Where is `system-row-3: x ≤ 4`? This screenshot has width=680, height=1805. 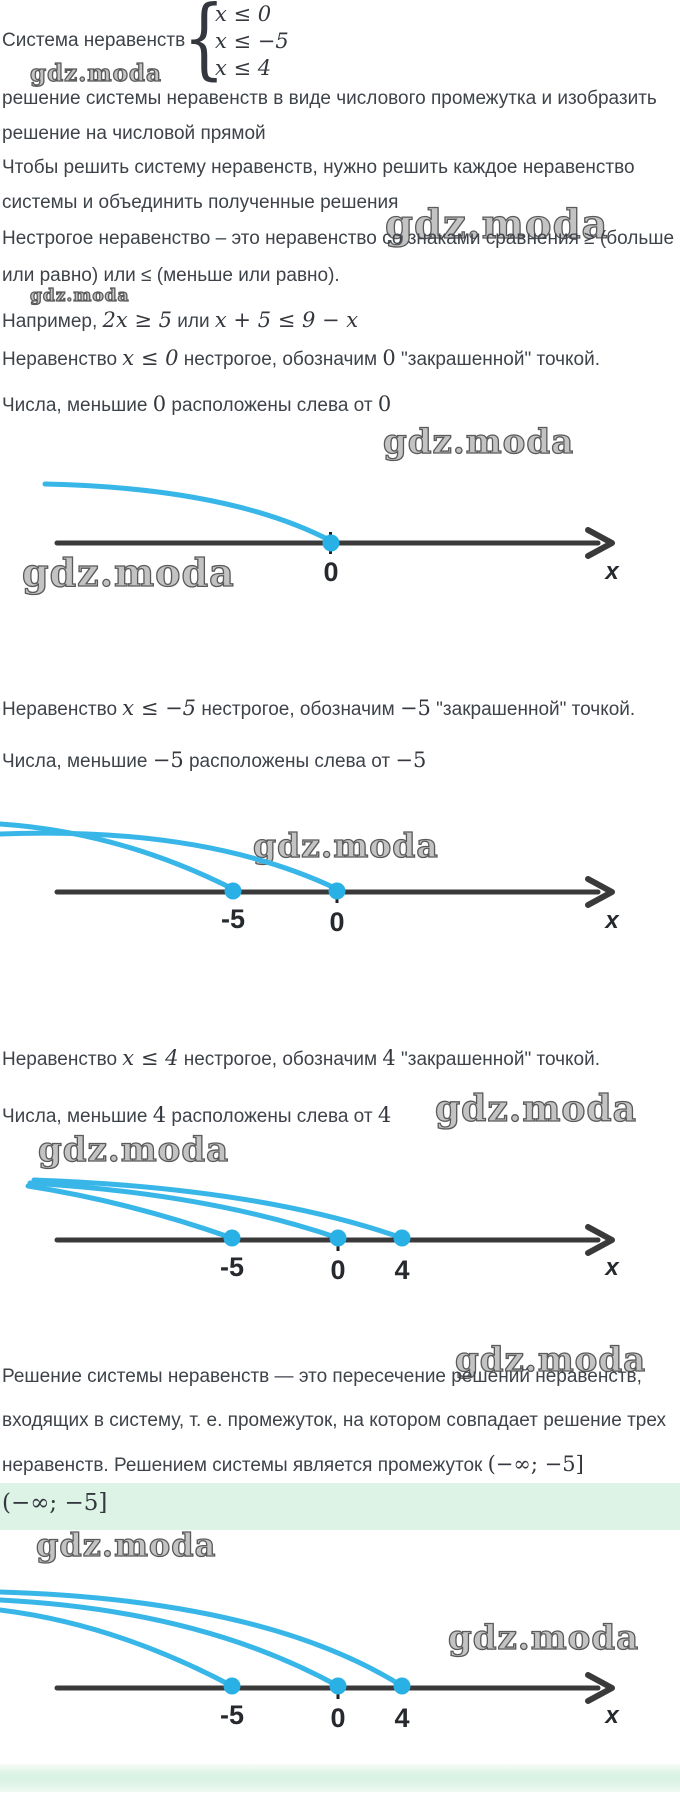
system-row-3: x ≤ 4 is located at coordinates (243, 68).